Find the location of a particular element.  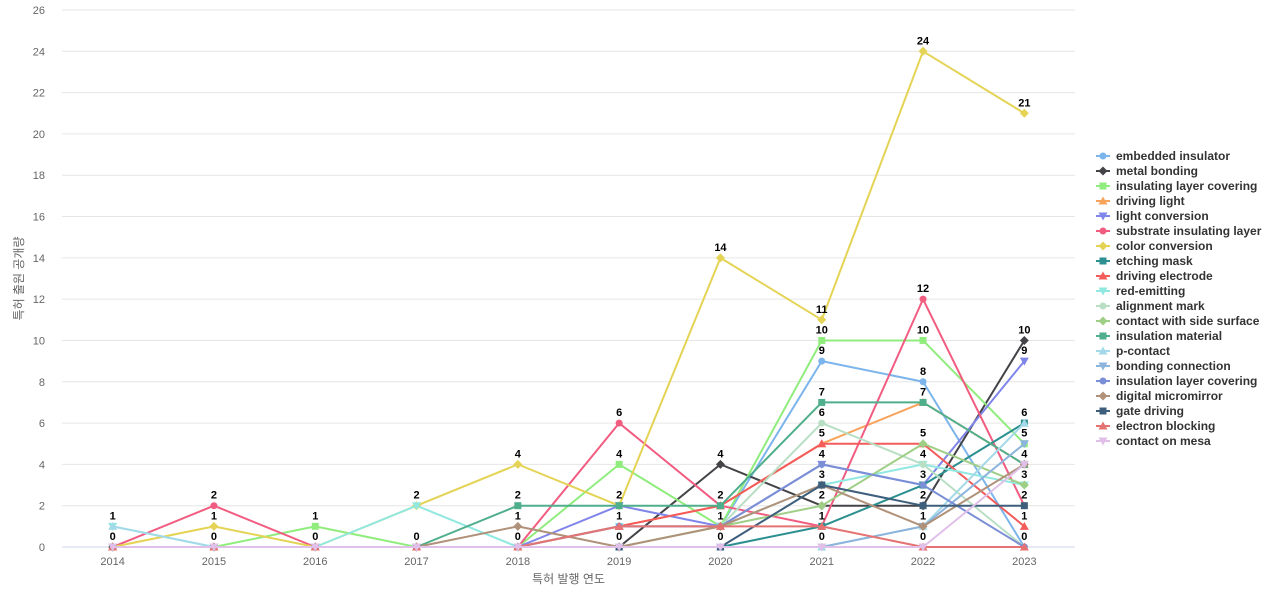

legend-item: insulating layer covering is located at coordinates (1176, 186).